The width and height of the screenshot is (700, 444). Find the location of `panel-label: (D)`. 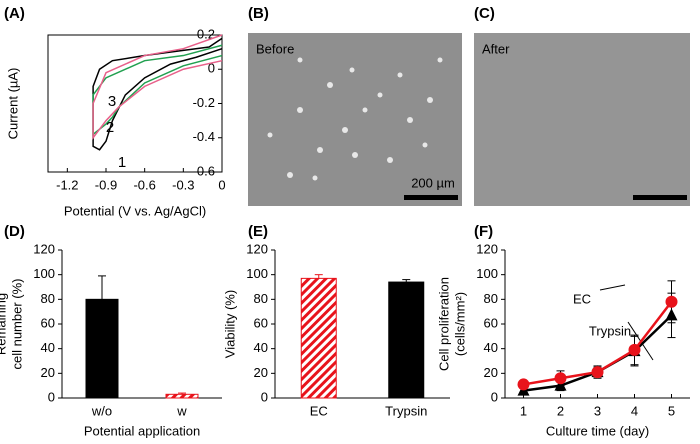

panel-label: (D) is located at coordinates (14, 231).